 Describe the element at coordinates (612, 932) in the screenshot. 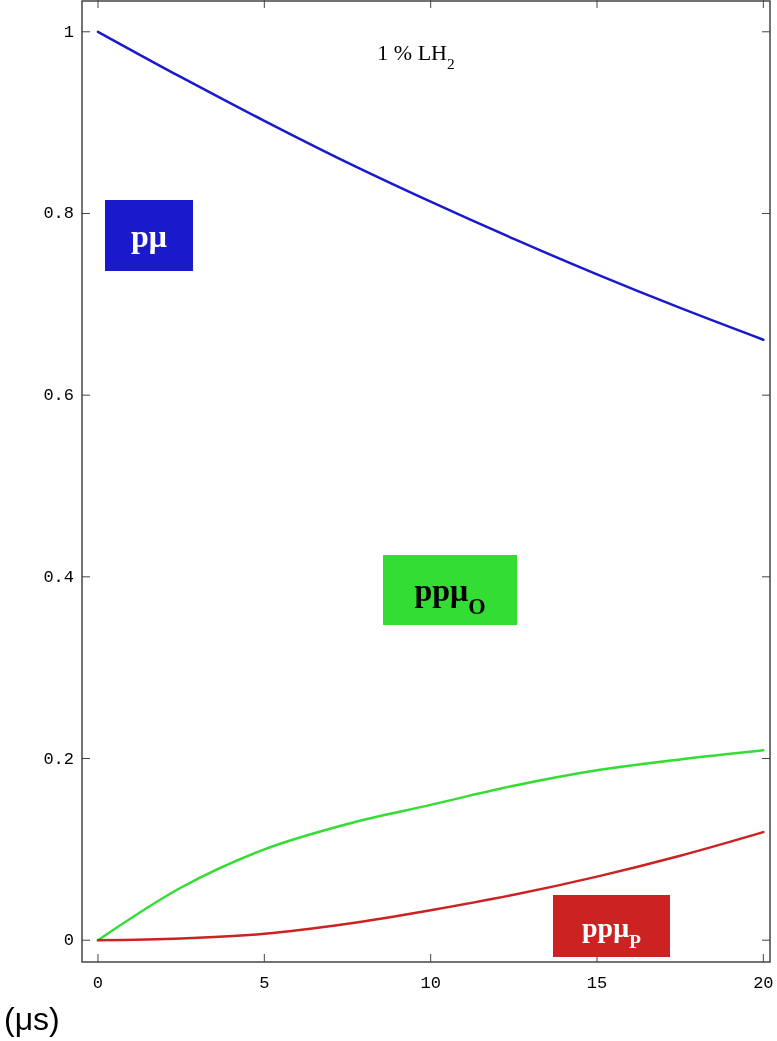

I see `series-label: ppμ$_{P}$` at that location.